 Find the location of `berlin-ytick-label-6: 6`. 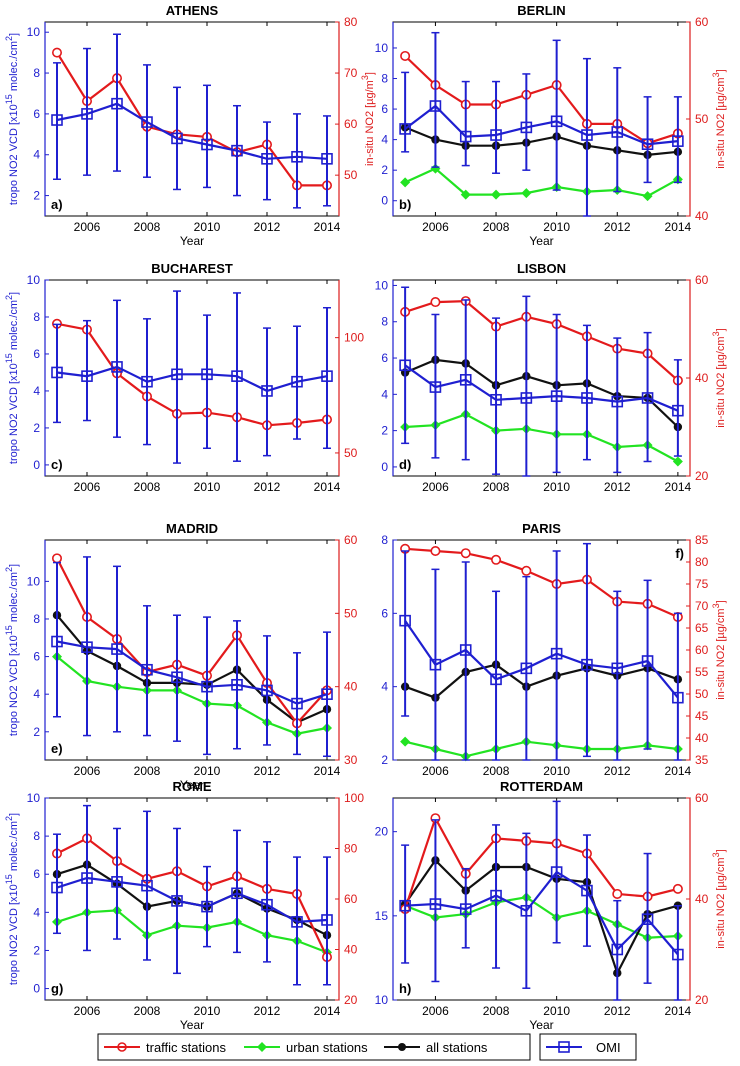

berlin-ytick-label-6: 6 is located at coordinates (384, 109).